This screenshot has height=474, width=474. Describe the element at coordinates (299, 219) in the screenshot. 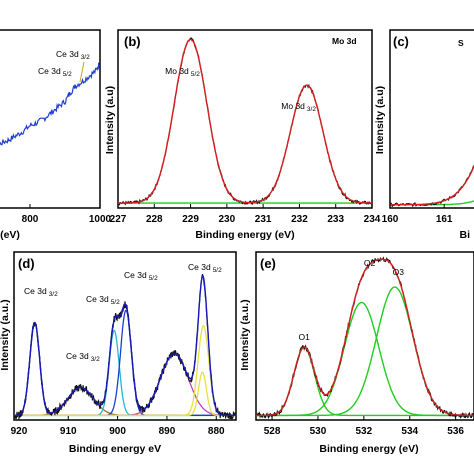

I see `x-tick-label: 232` at that location.